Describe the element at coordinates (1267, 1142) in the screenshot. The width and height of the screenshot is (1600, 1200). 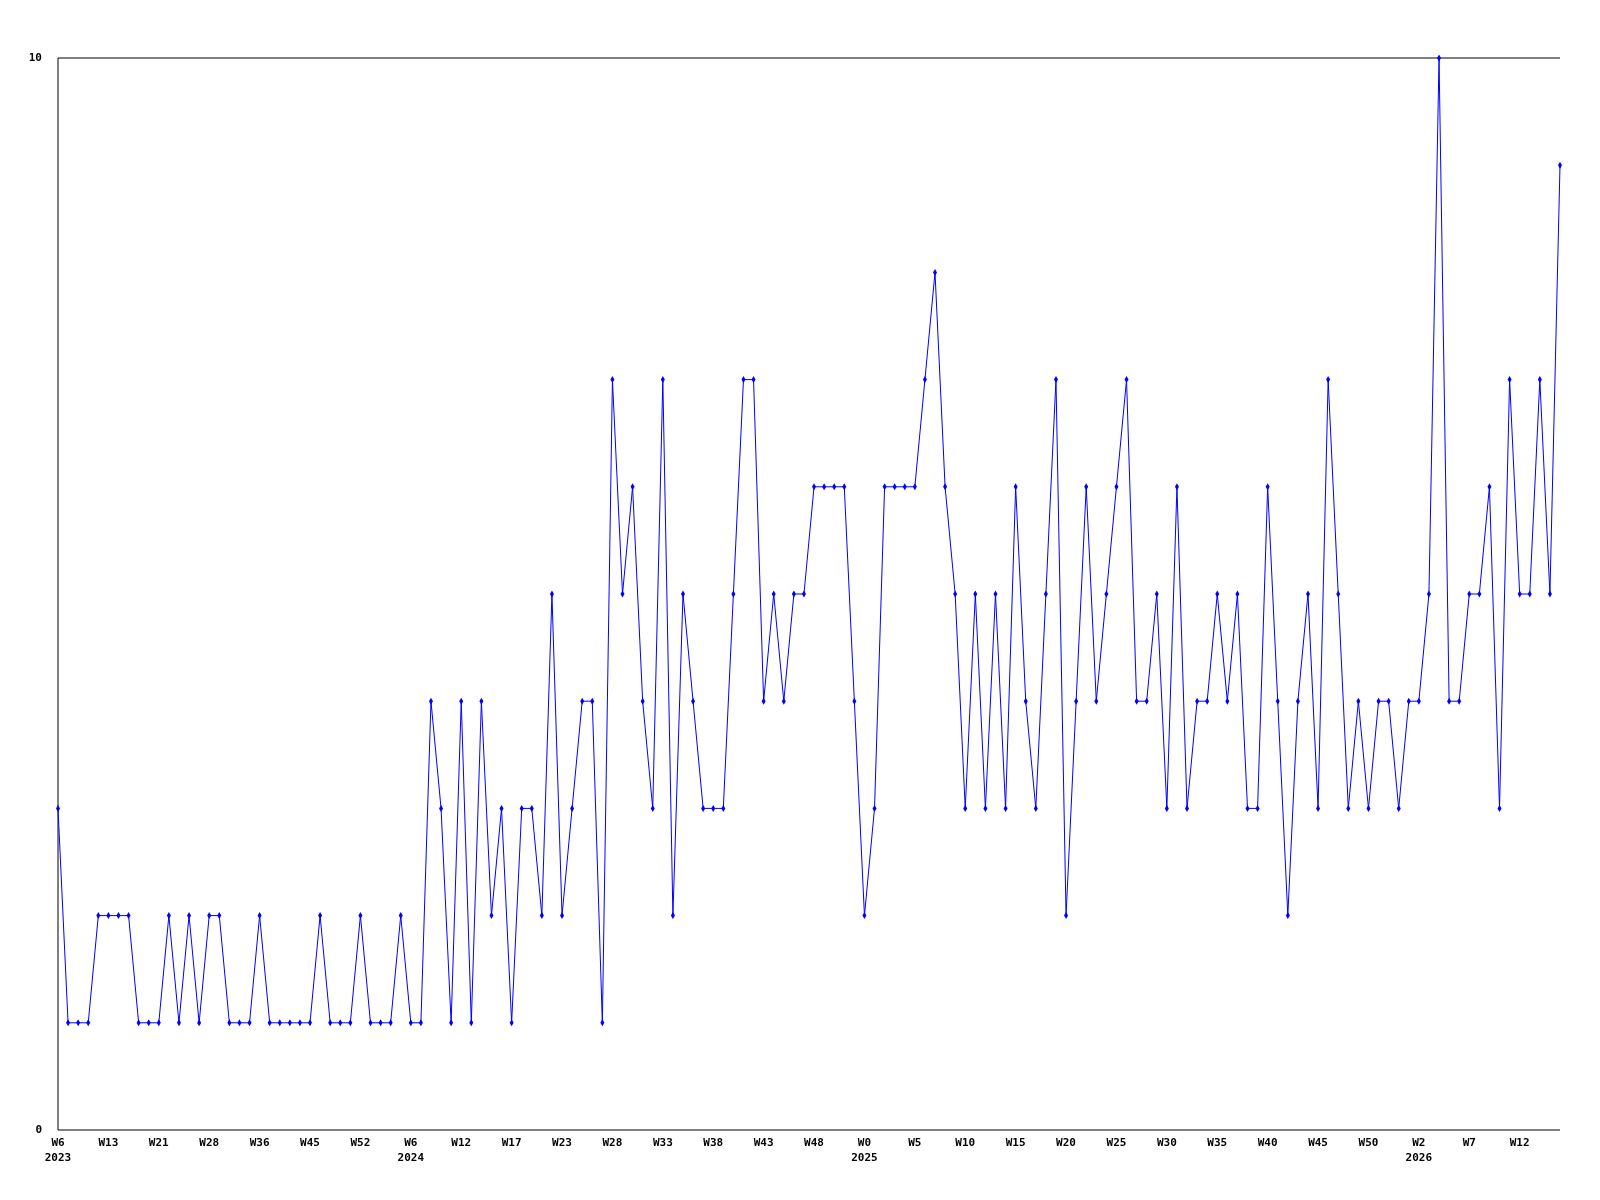
I see `x-tick-label: W40` at that location.